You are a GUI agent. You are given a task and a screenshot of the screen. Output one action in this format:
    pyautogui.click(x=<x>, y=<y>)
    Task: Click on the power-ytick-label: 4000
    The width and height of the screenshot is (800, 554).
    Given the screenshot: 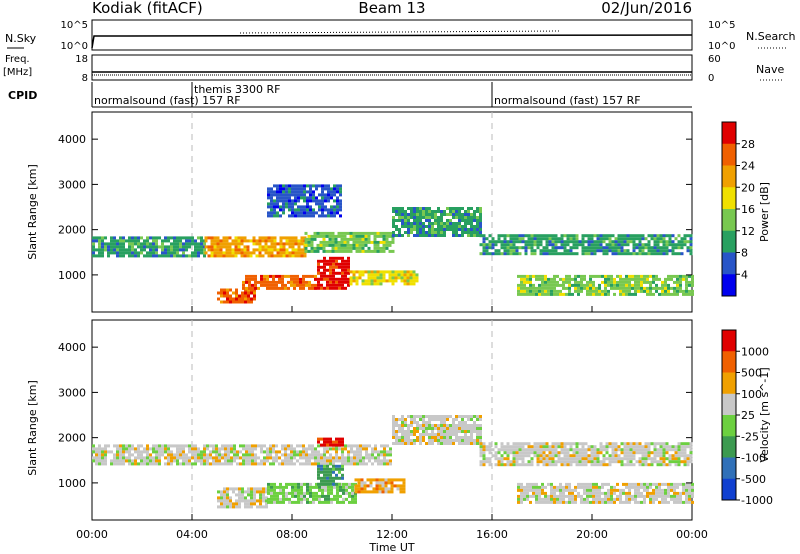 What is the action you would take?
    pyautogui.click(x=72, y=139)
    